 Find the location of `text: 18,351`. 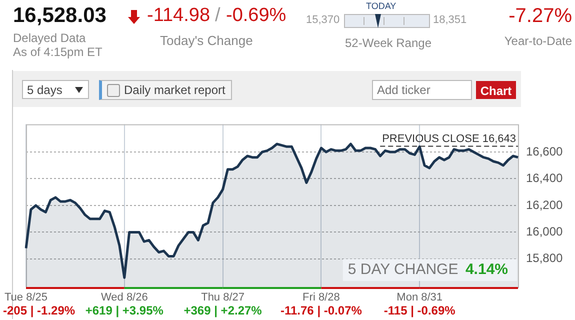

text: 18,351 is located at coordinates (450, 20).